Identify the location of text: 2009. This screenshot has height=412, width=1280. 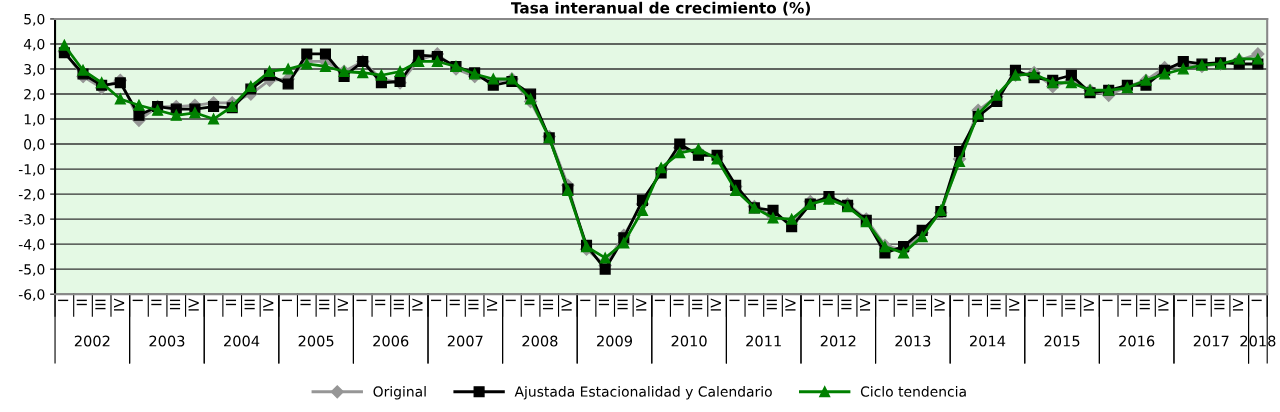
(615, 341).